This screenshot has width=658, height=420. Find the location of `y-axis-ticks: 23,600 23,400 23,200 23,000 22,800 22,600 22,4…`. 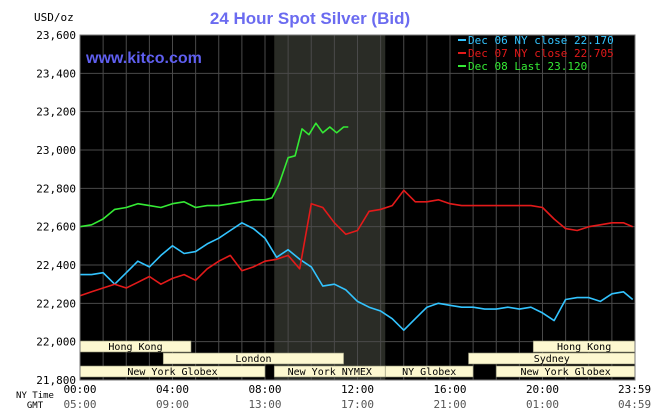

y-axis-ticks: 23,600 23,400 23,200 23,000 22,800 22,600 22,4… is located at coordinates (56, 208).